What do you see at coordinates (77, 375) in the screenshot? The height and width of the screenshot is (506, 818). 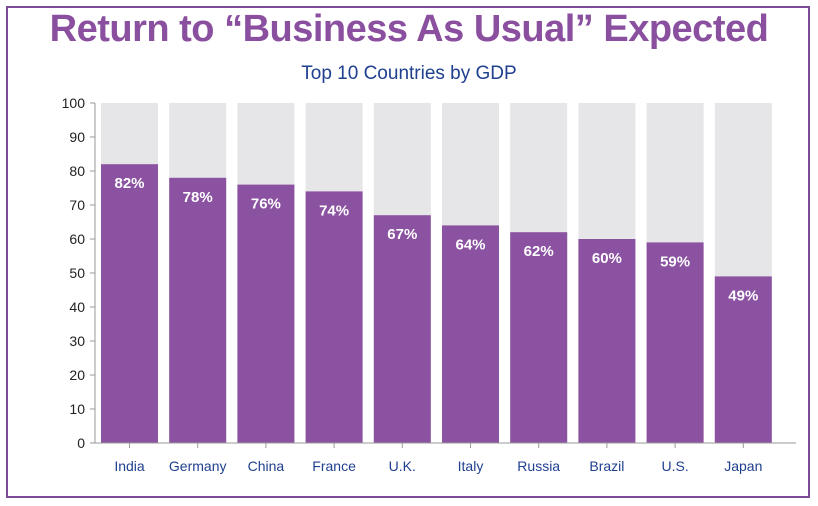 I see `y-tick-label: 20` at bounding box center [77, 375].